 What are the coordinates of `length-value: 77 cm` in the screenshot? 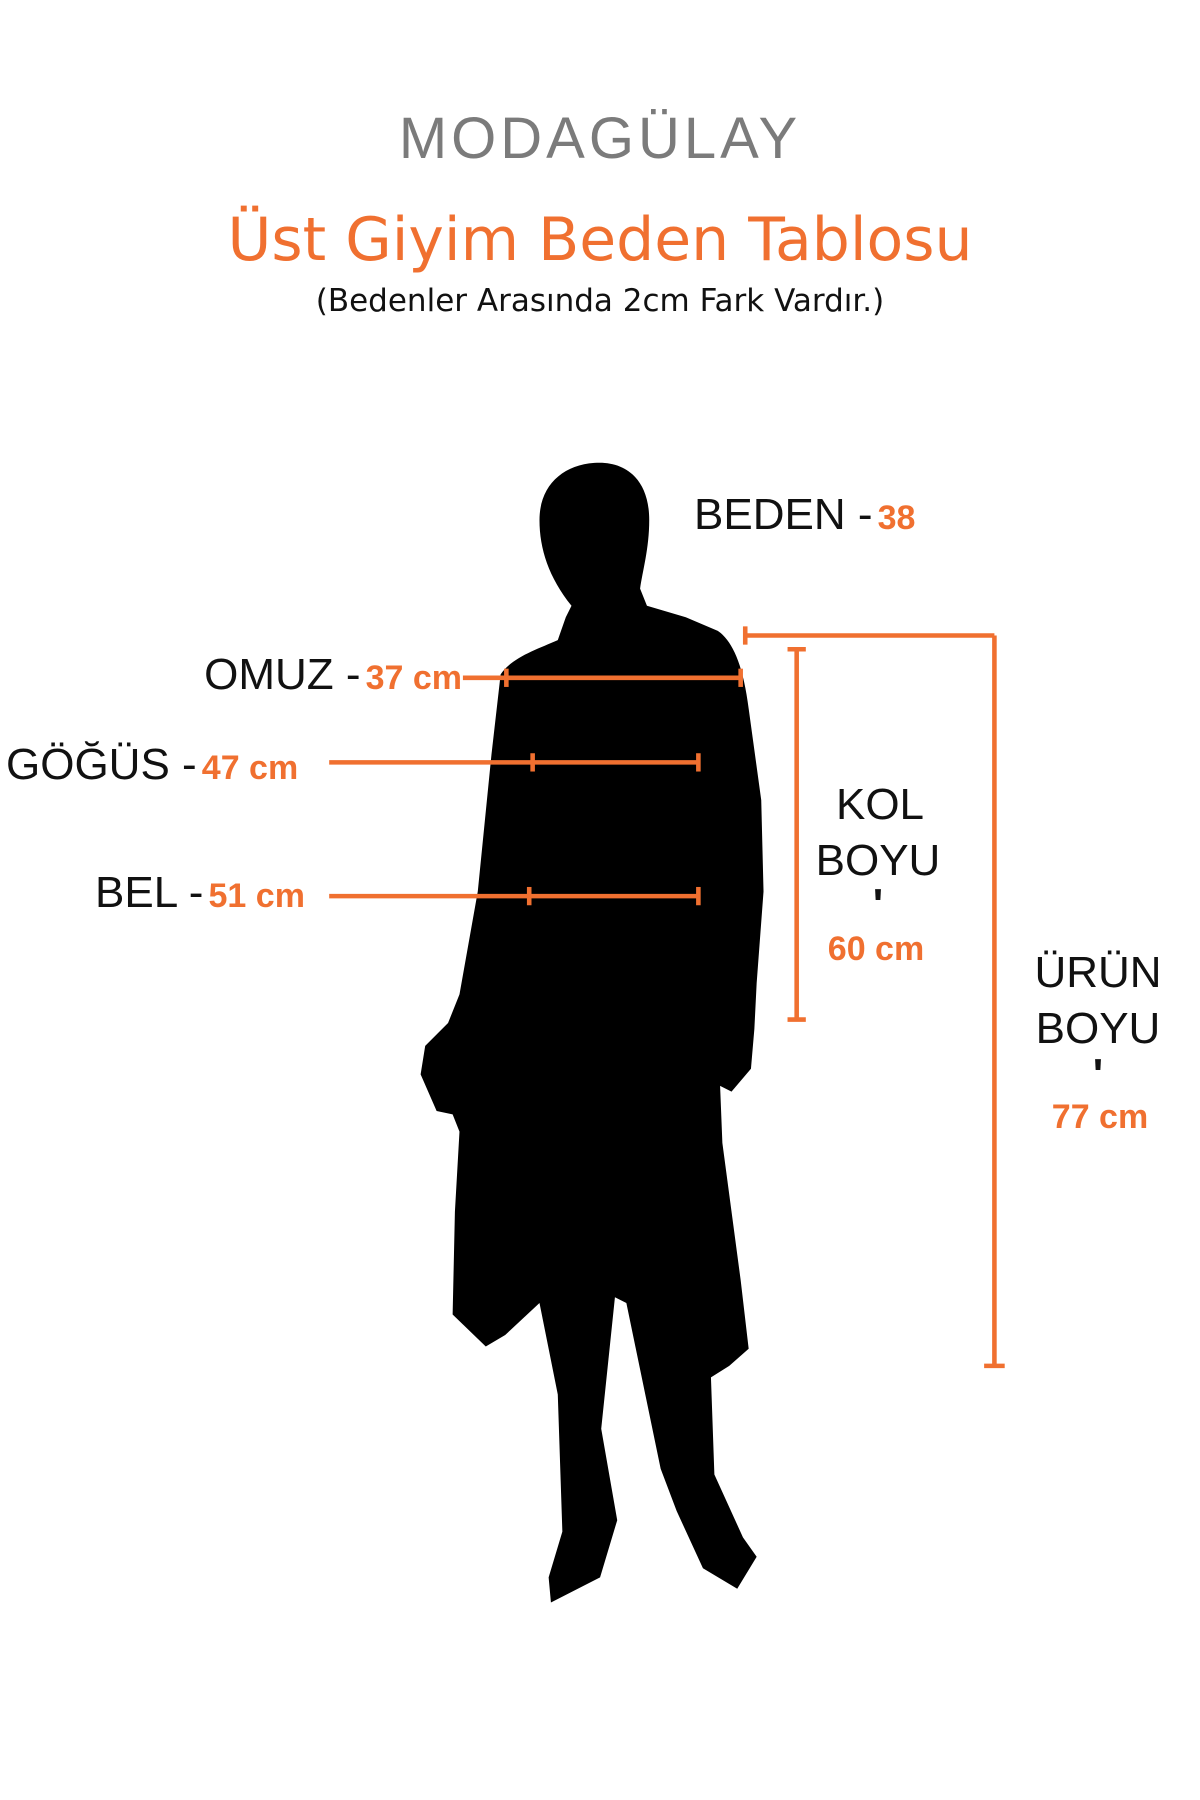 It's located at (1100, 1117).